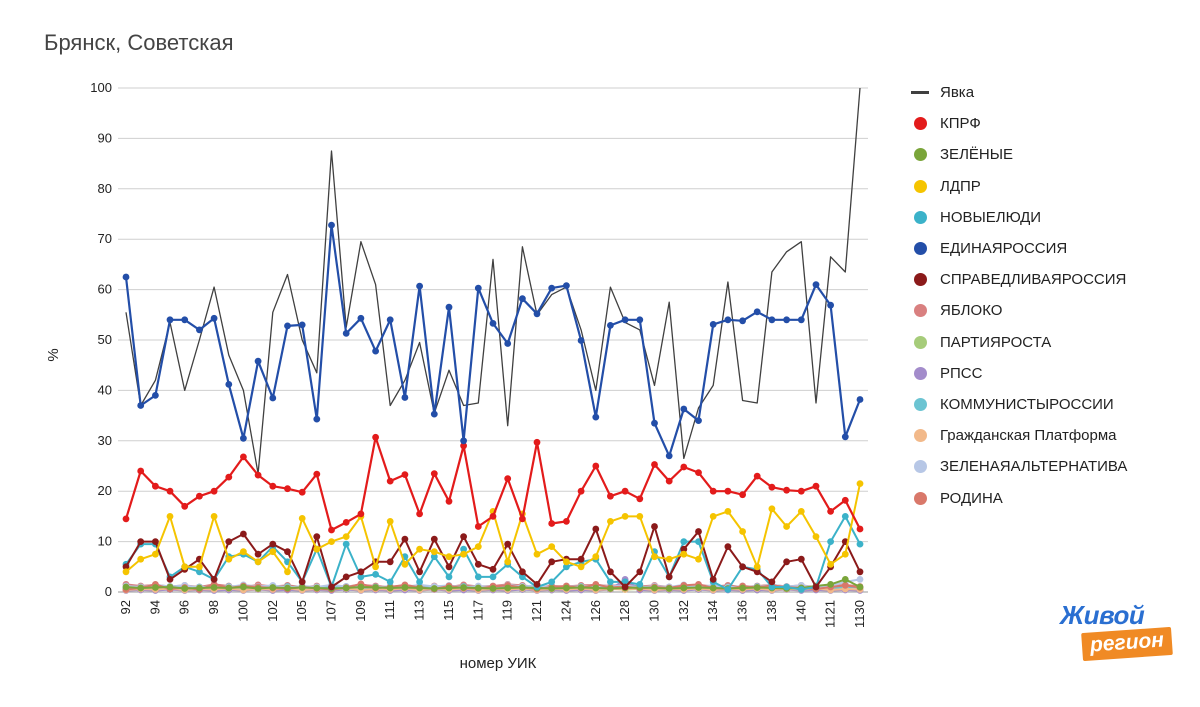 Image resolution: width=1200 pixels, height=707 pixels. Describe the element at coordinates (105, 541) in the screenshot. I see `y-tick-label: 10` at that location.